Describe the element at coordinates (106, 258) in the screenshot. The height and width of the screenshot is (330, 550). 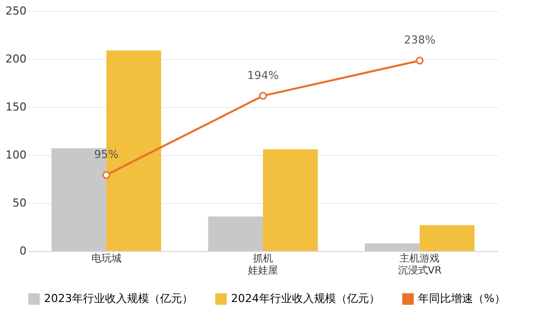
I see `x-tick-label: 电玩城` at that location.